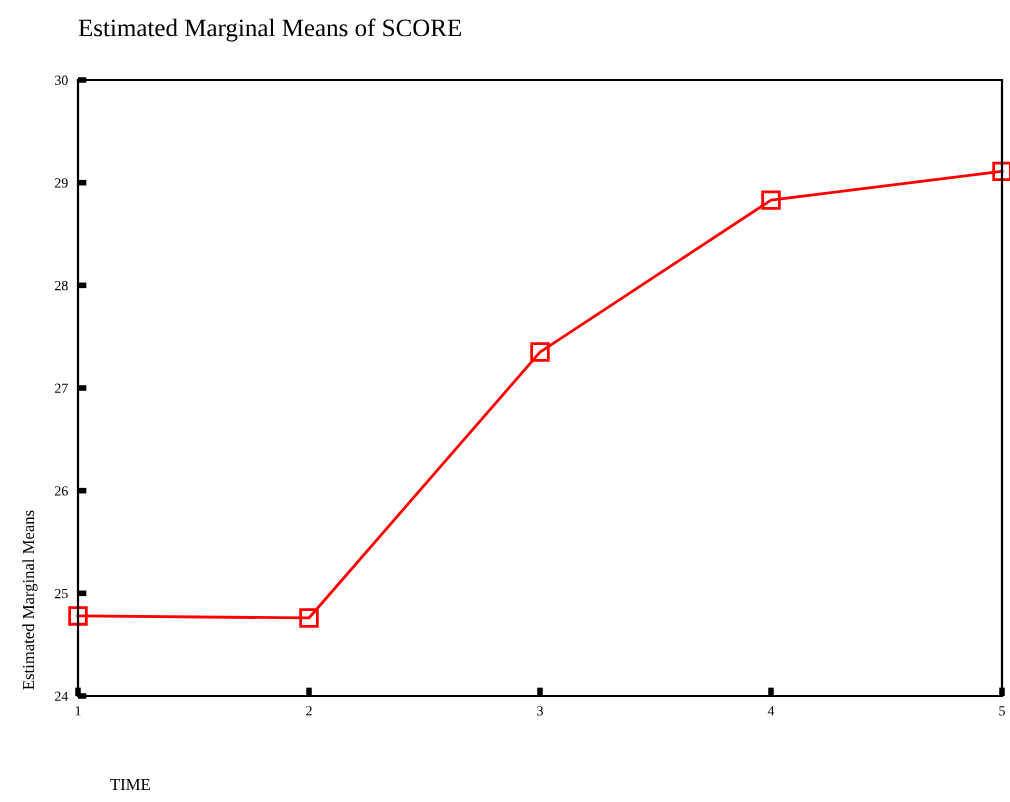 This screenshot has width=1010, height=802. What do you see at coordinates (130, 785) in the screenshot?
I see `x-axis-title: TIME` at bounding box center [130, 785].